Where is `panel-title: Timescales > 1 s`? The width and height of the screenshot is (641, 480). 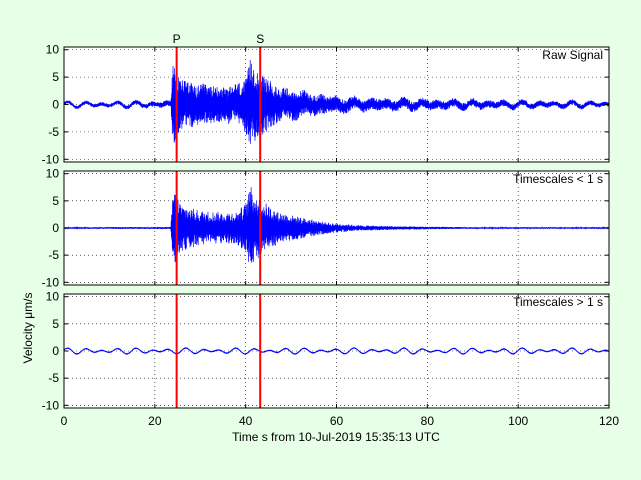 panel-title: Timescales > 1 s is located at coordinates (558, 302).